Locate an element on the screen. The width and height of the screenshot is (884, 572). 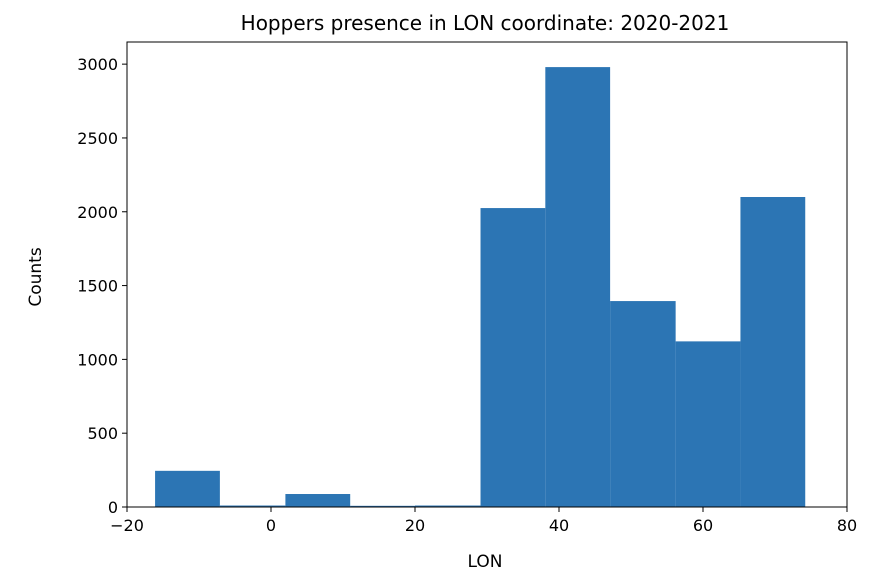
y-tick-label: 500 is located at coordinates (102, 433).